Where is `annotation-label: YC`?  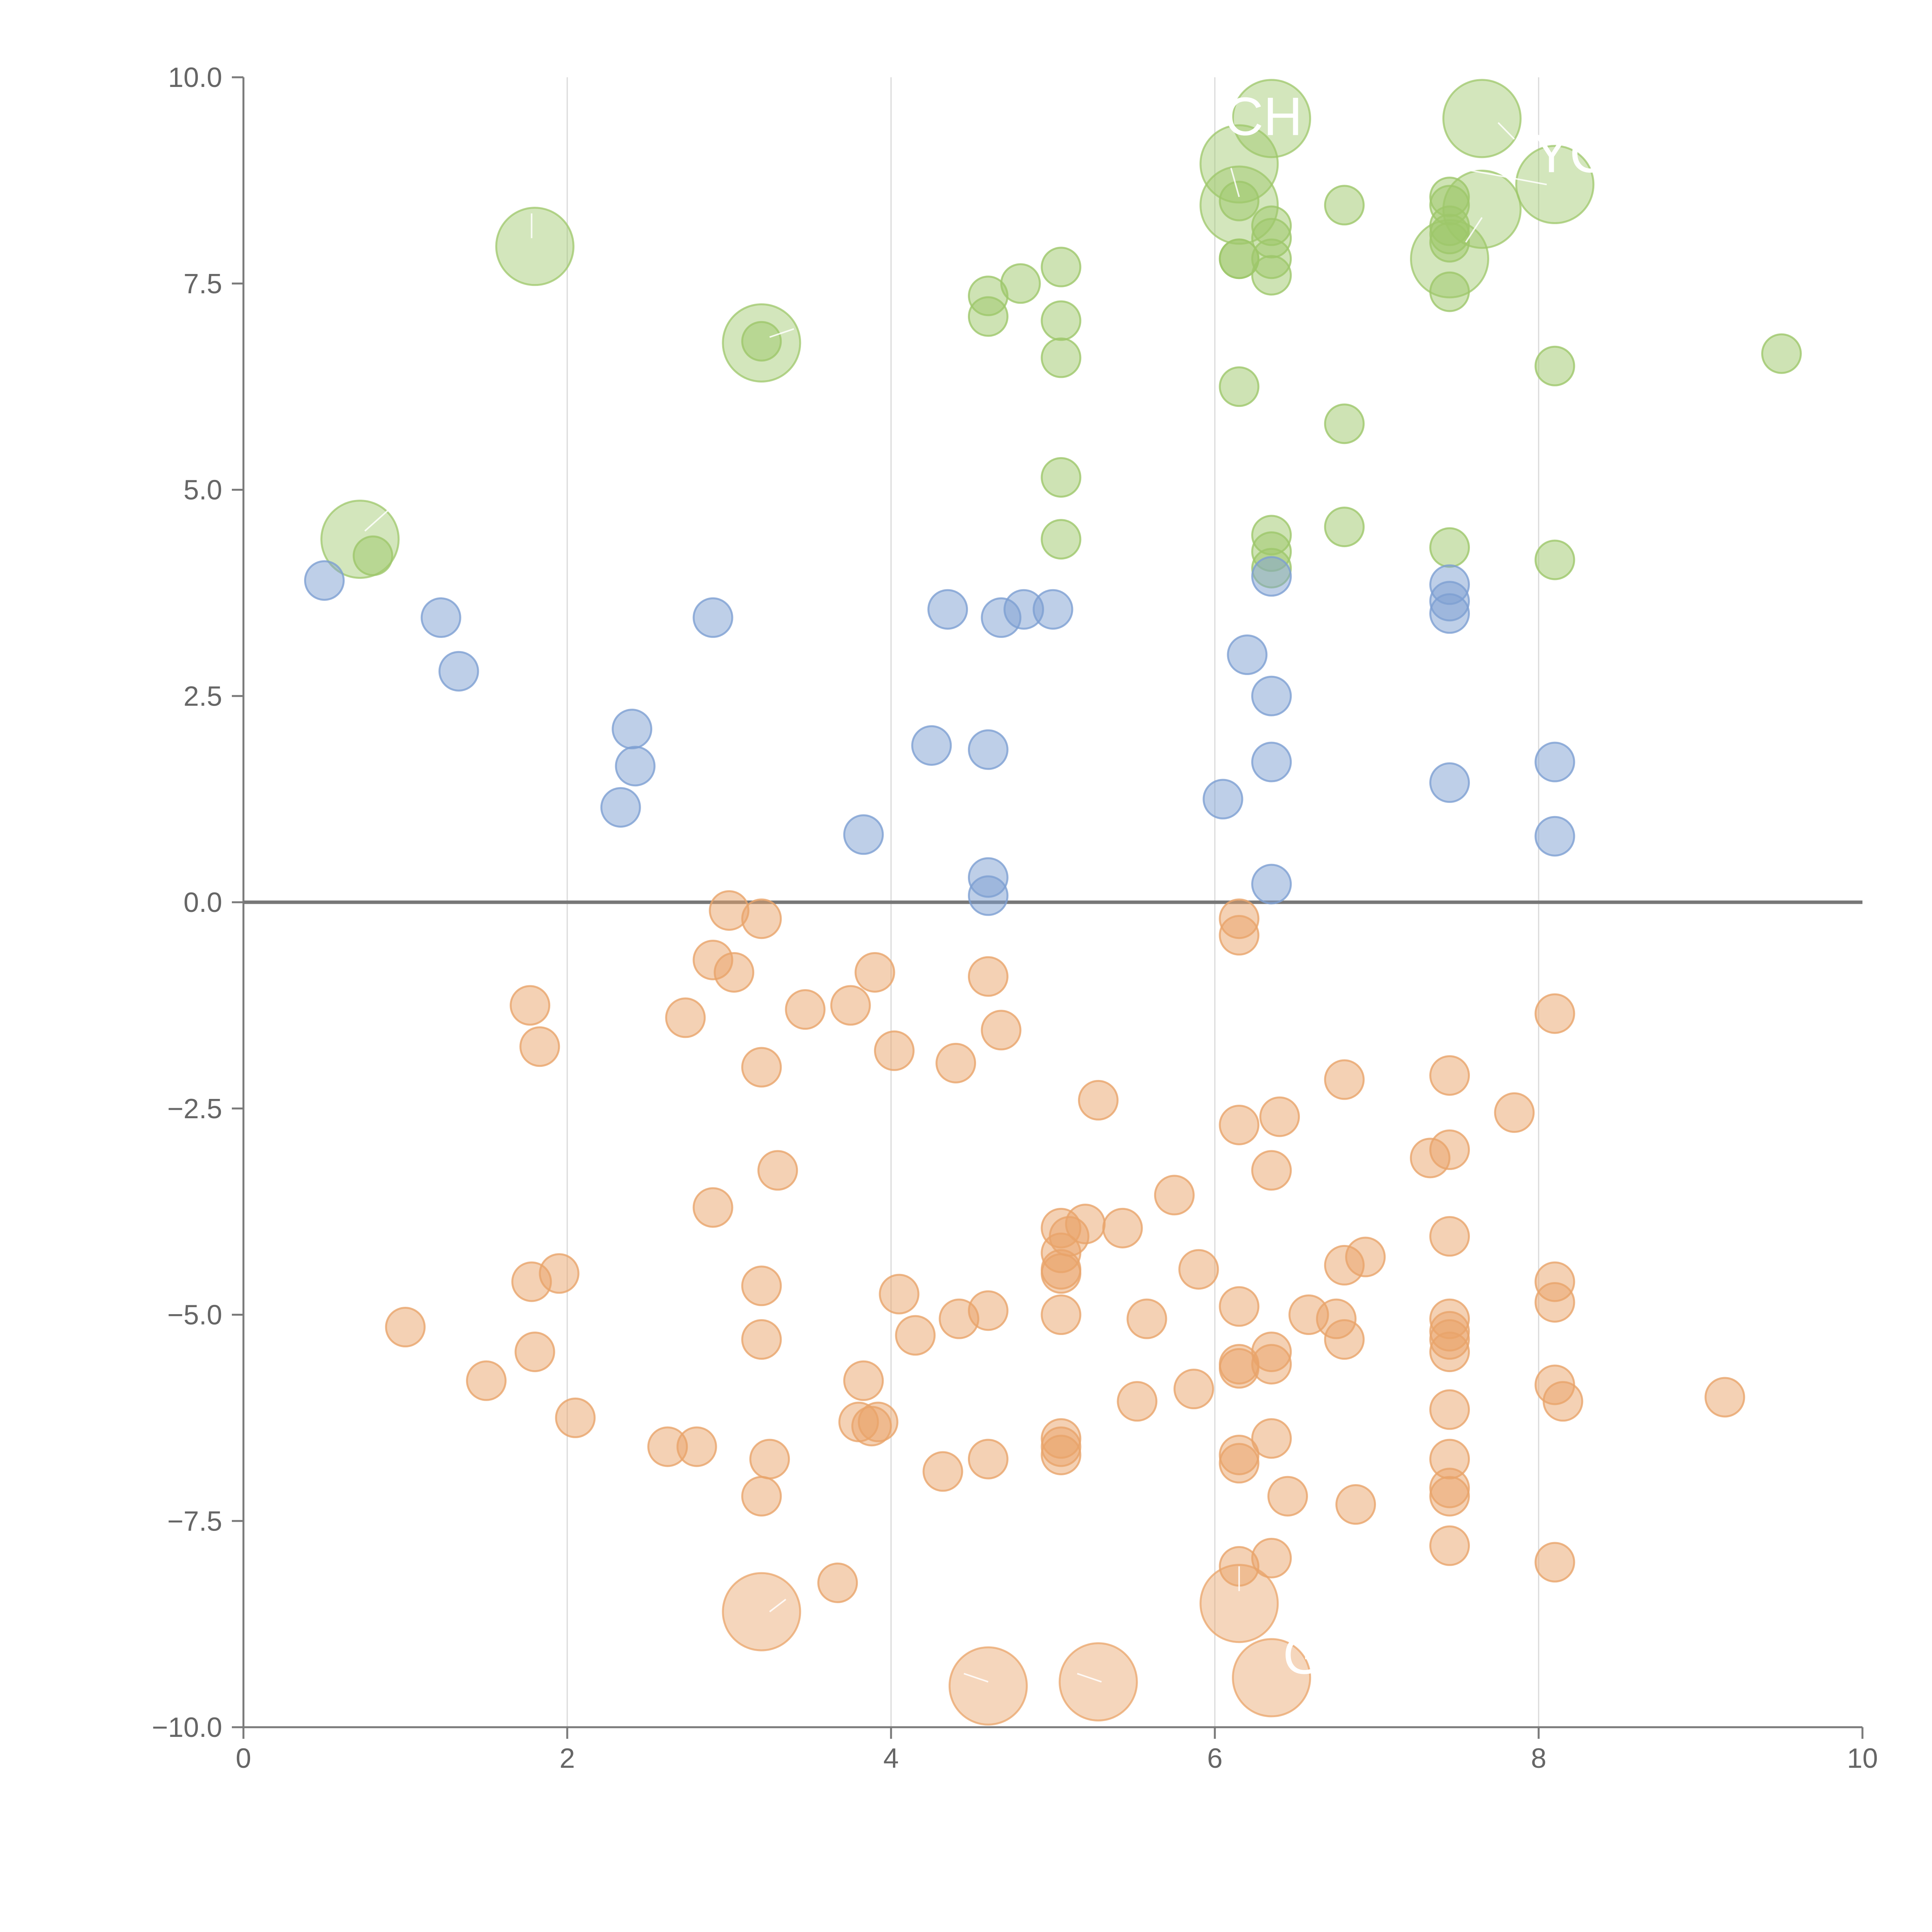
annotation-label: YC is located at coordinates (1572, 153).